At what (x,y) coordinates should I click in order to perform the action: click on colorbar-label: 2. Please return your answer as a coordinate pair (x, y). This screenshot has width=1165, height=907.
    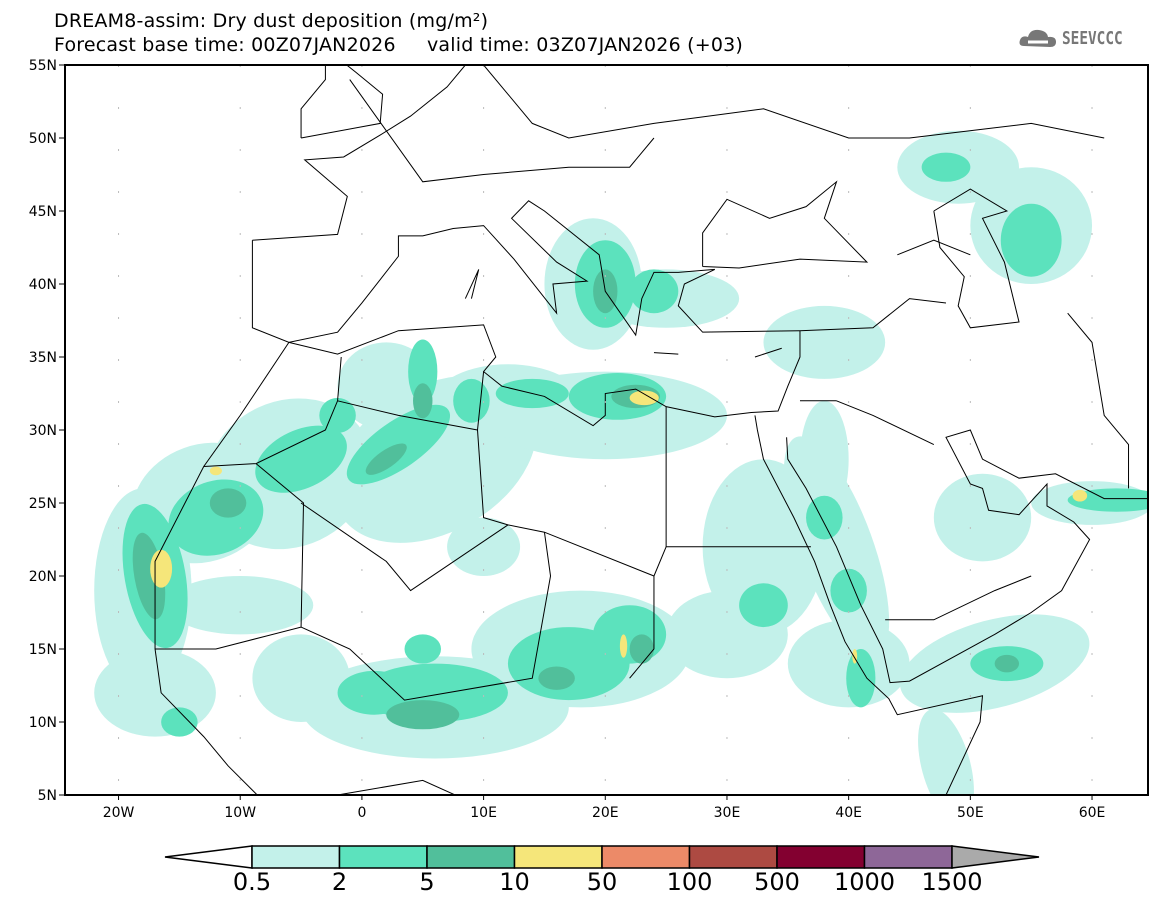
    Looking at the image, I should click on (339, 882).